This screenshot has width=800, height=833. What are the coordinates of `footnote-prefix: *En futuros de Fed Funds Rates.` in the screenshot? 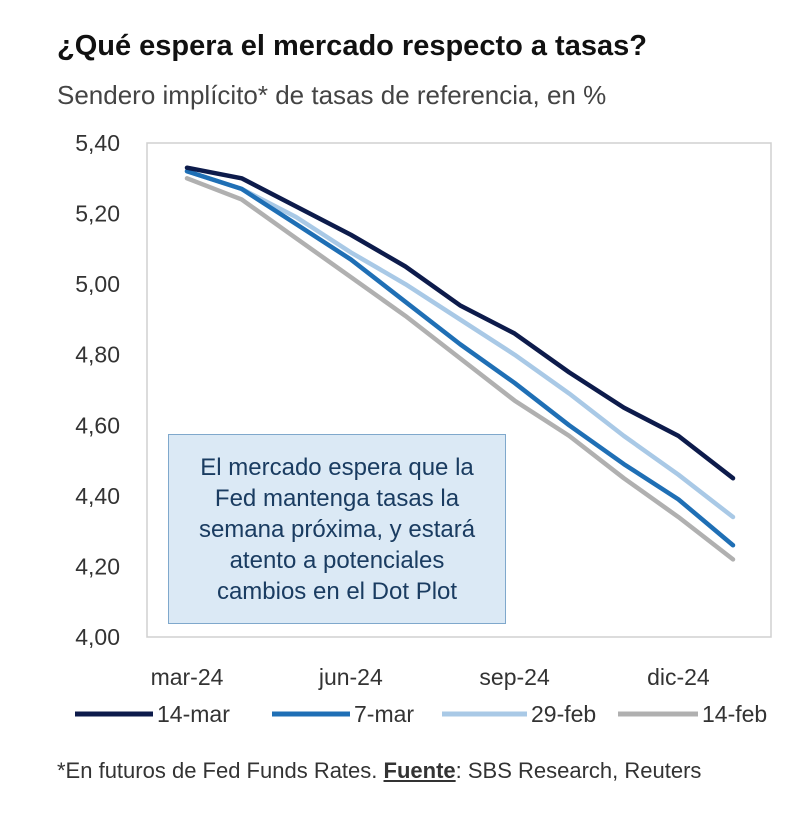 It's located at (220, 770).